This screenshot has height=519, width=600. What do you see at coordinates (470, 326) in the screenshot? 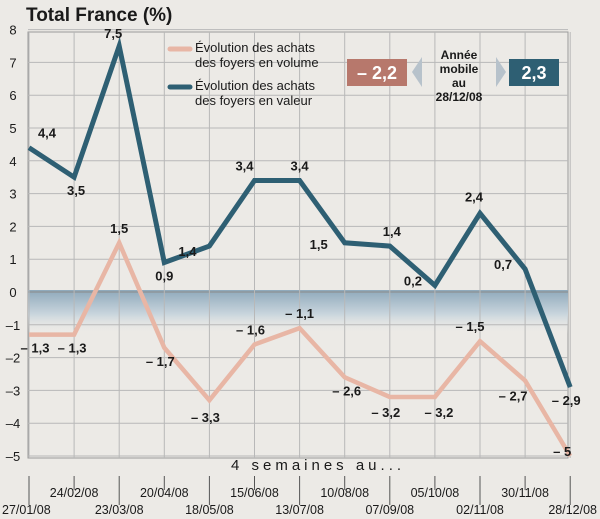
I see `data-label-volume: – 1,5` at bounding box center [470, 326].